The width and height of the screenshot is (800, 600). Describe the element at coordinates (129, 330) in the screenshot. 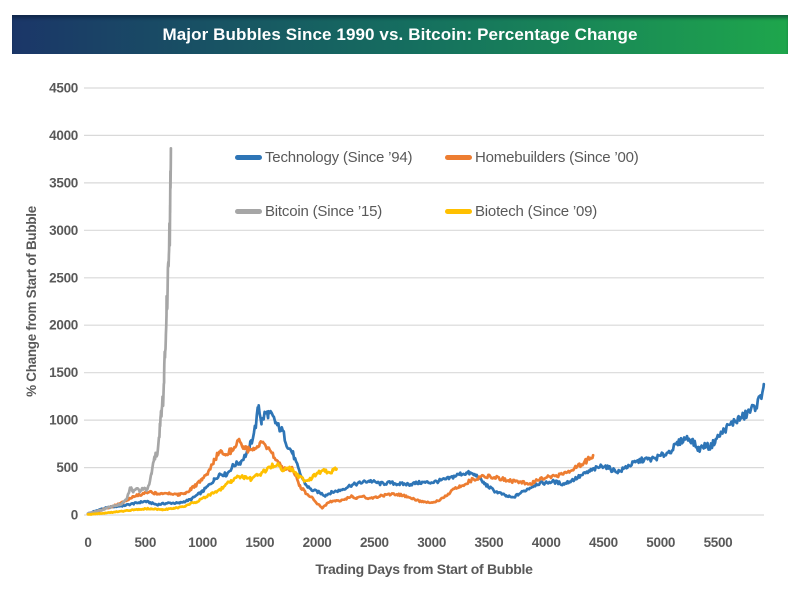

I see `series-line-bitcoin` at that location.